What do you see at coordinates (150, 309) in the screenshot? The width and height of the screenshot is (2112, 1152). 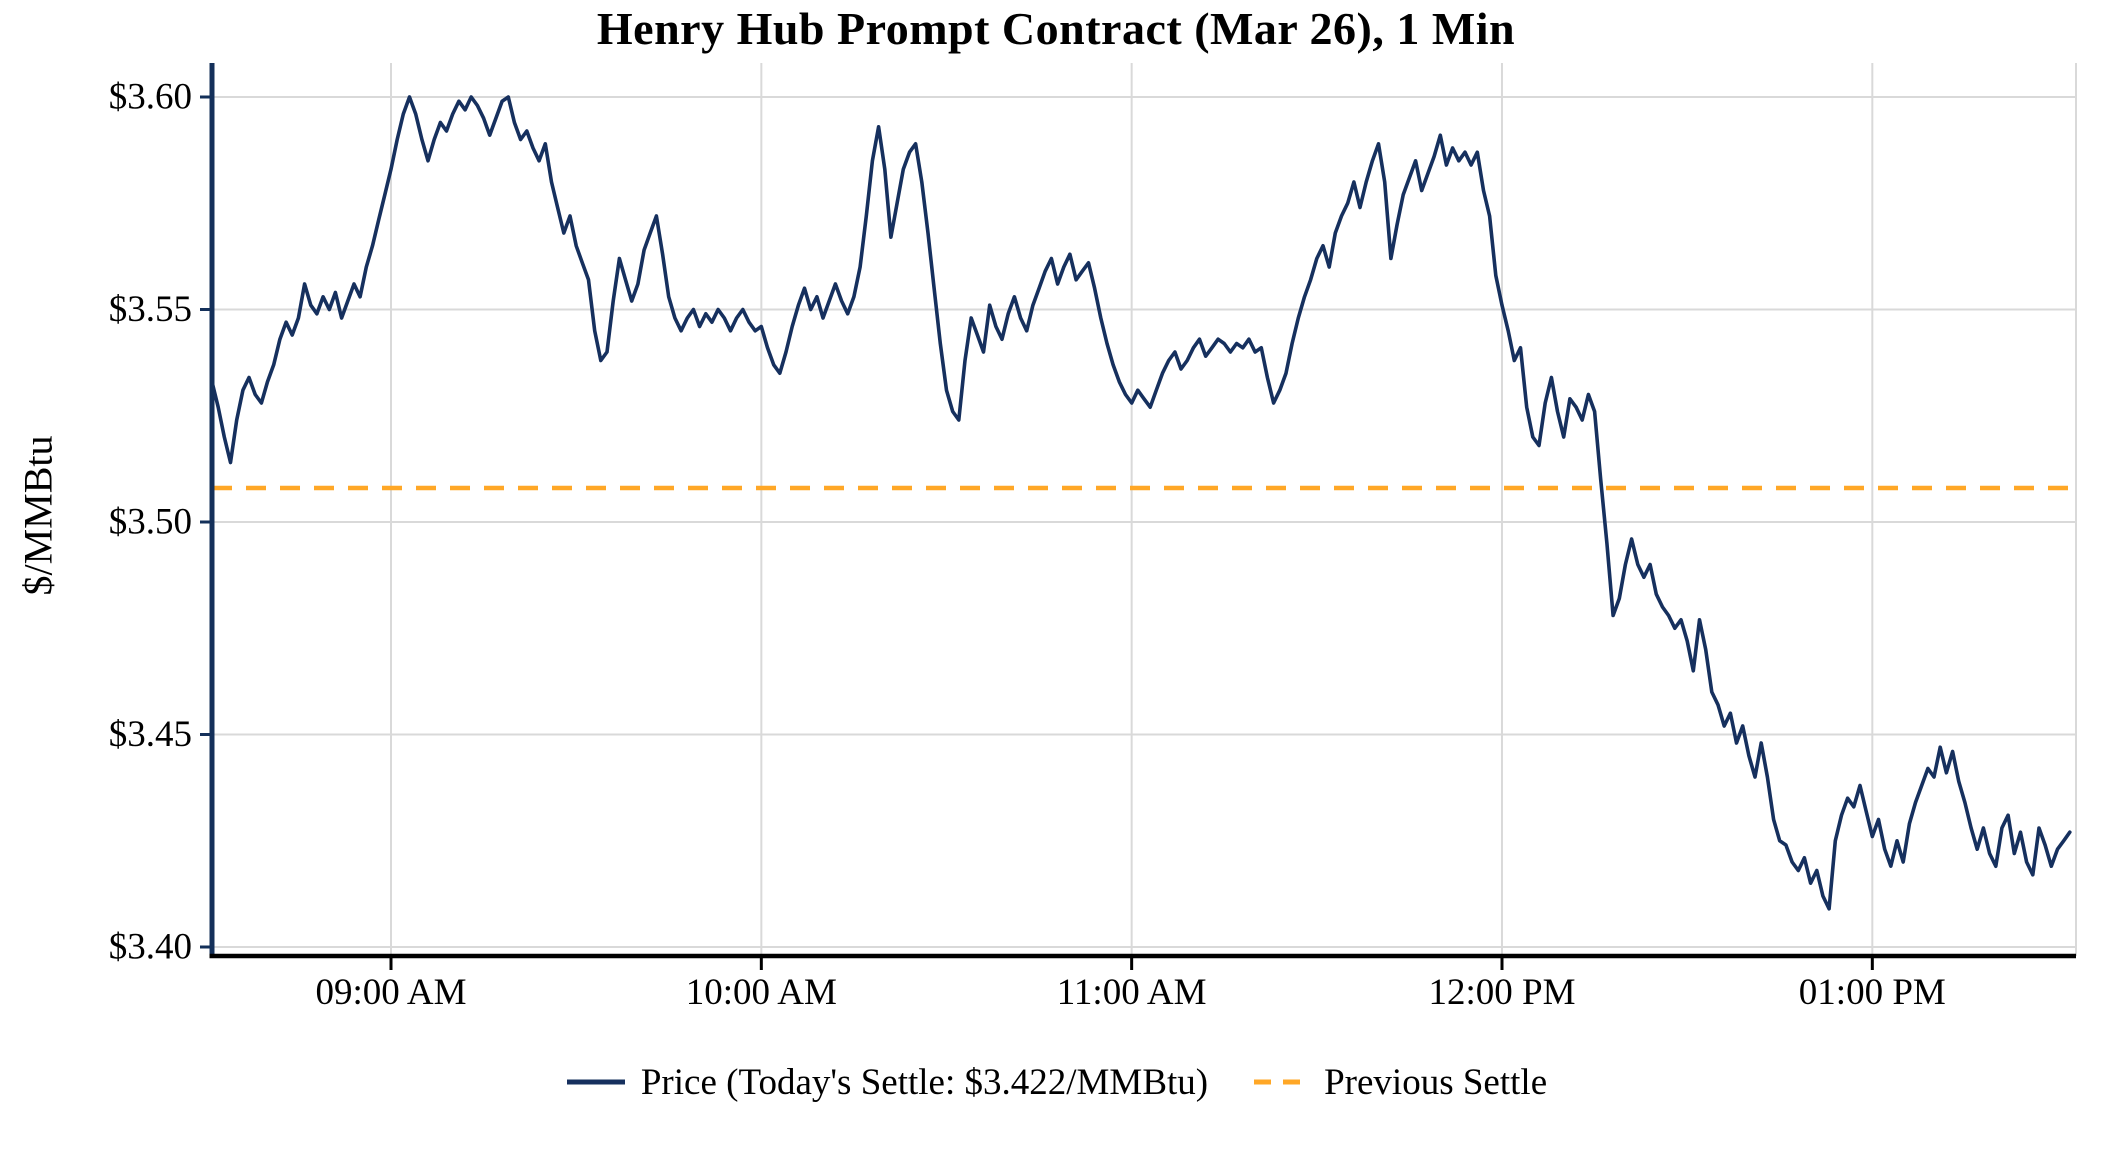 I see `y-tick-label: $3.55` at bounding box center [150, 309].